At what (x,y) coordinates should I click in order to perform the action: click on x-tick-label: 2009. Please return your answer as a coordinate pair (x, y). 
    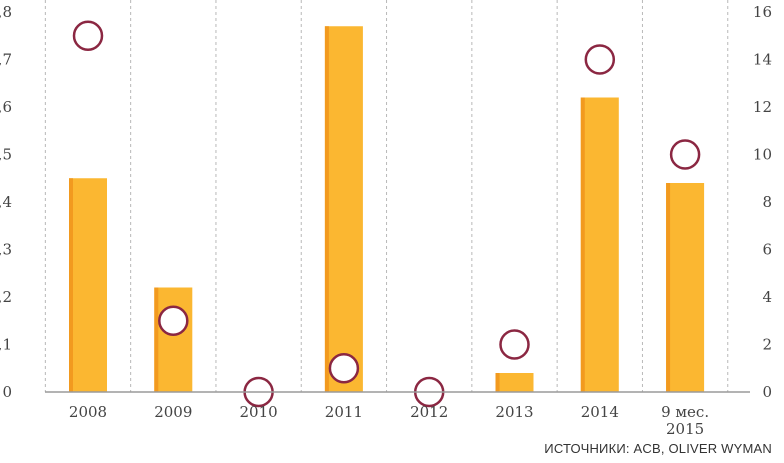
    Looking at the image, I should click on (173, 412).